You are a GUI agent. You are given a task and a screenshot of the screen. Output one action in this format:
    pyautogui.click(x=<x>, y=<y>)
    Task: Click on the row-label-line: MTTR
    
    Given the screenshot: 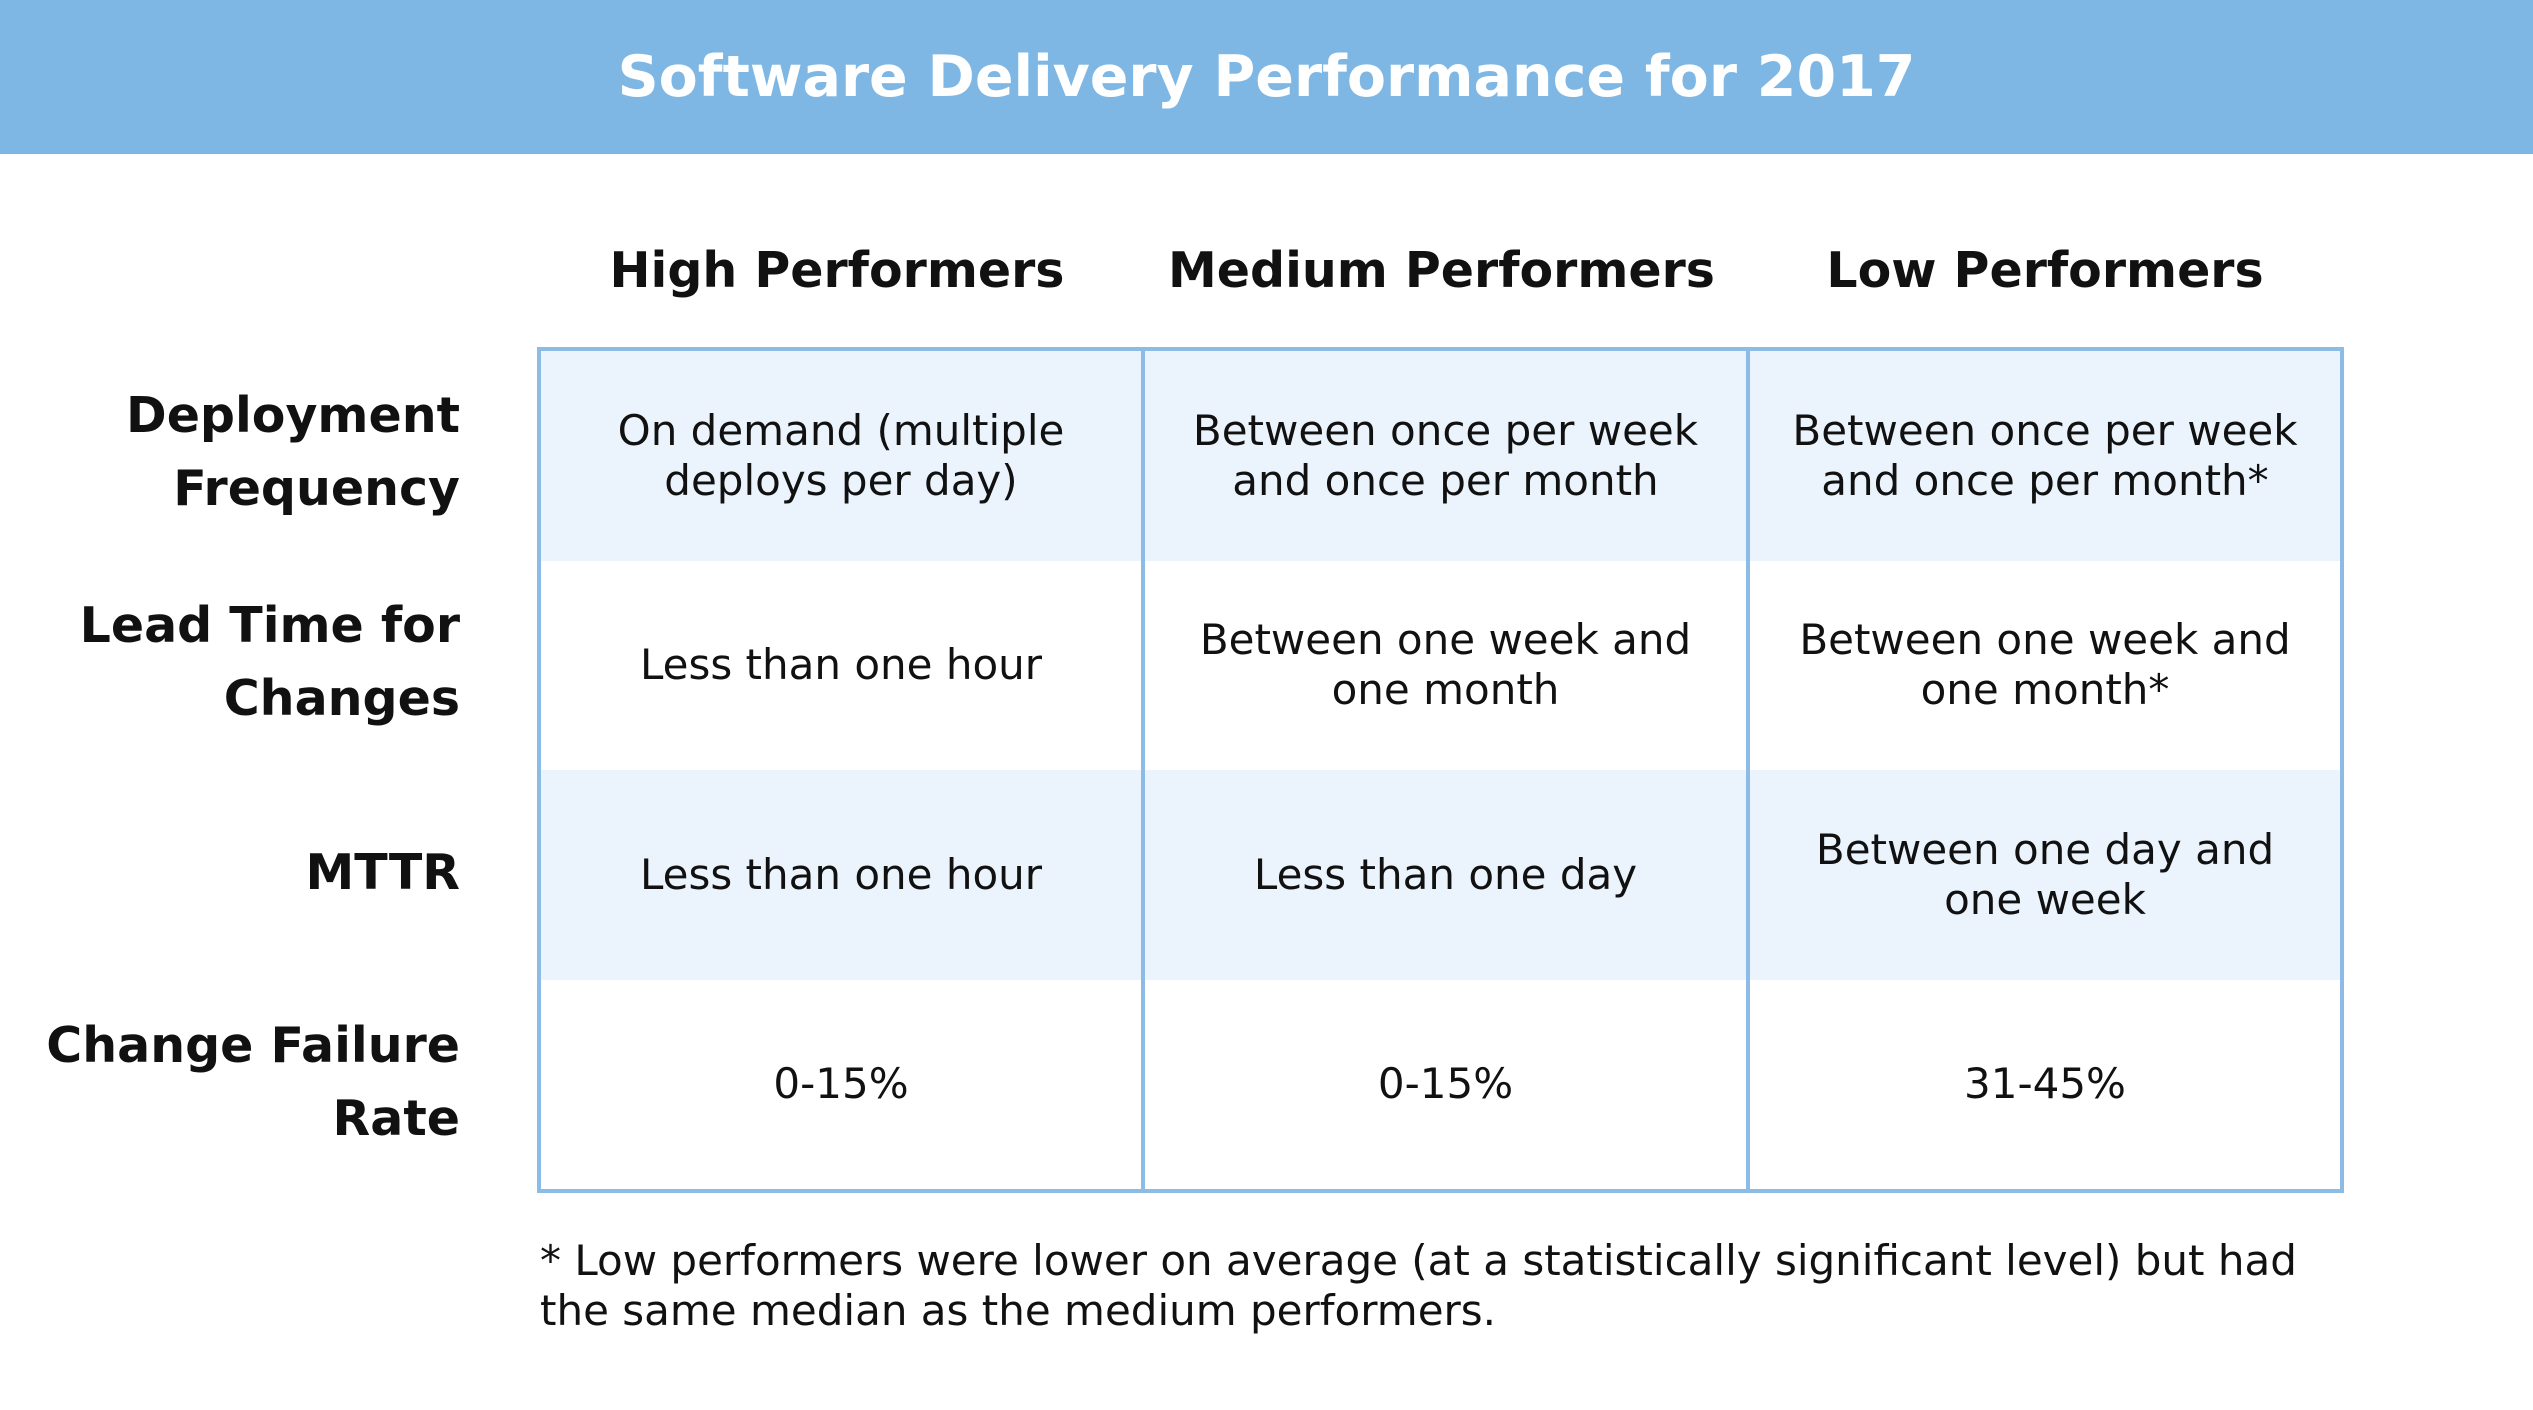 What is the action you would take?
    pyautogui.click(x=382, y=872)
    